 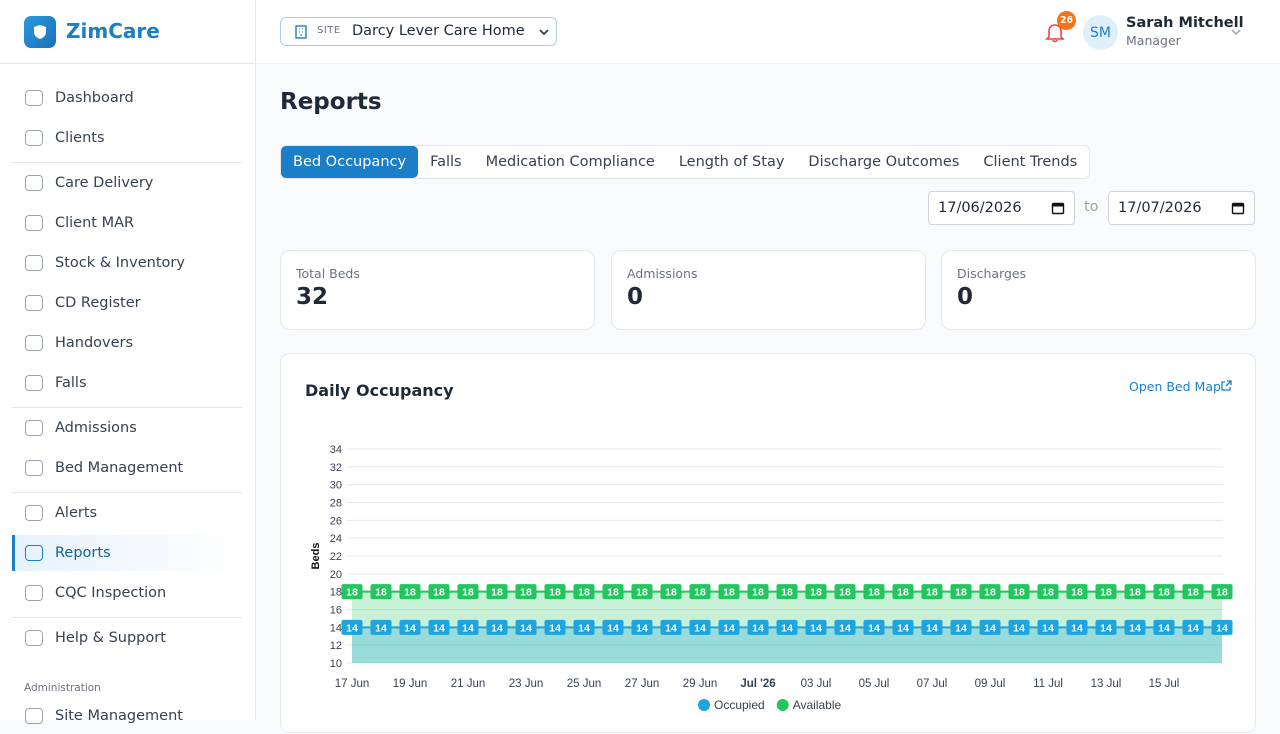 What do you see at coordinates (570, 162) in the screenshot?
I see `tab: Medication Compliance` at bounding box center [570, 162].